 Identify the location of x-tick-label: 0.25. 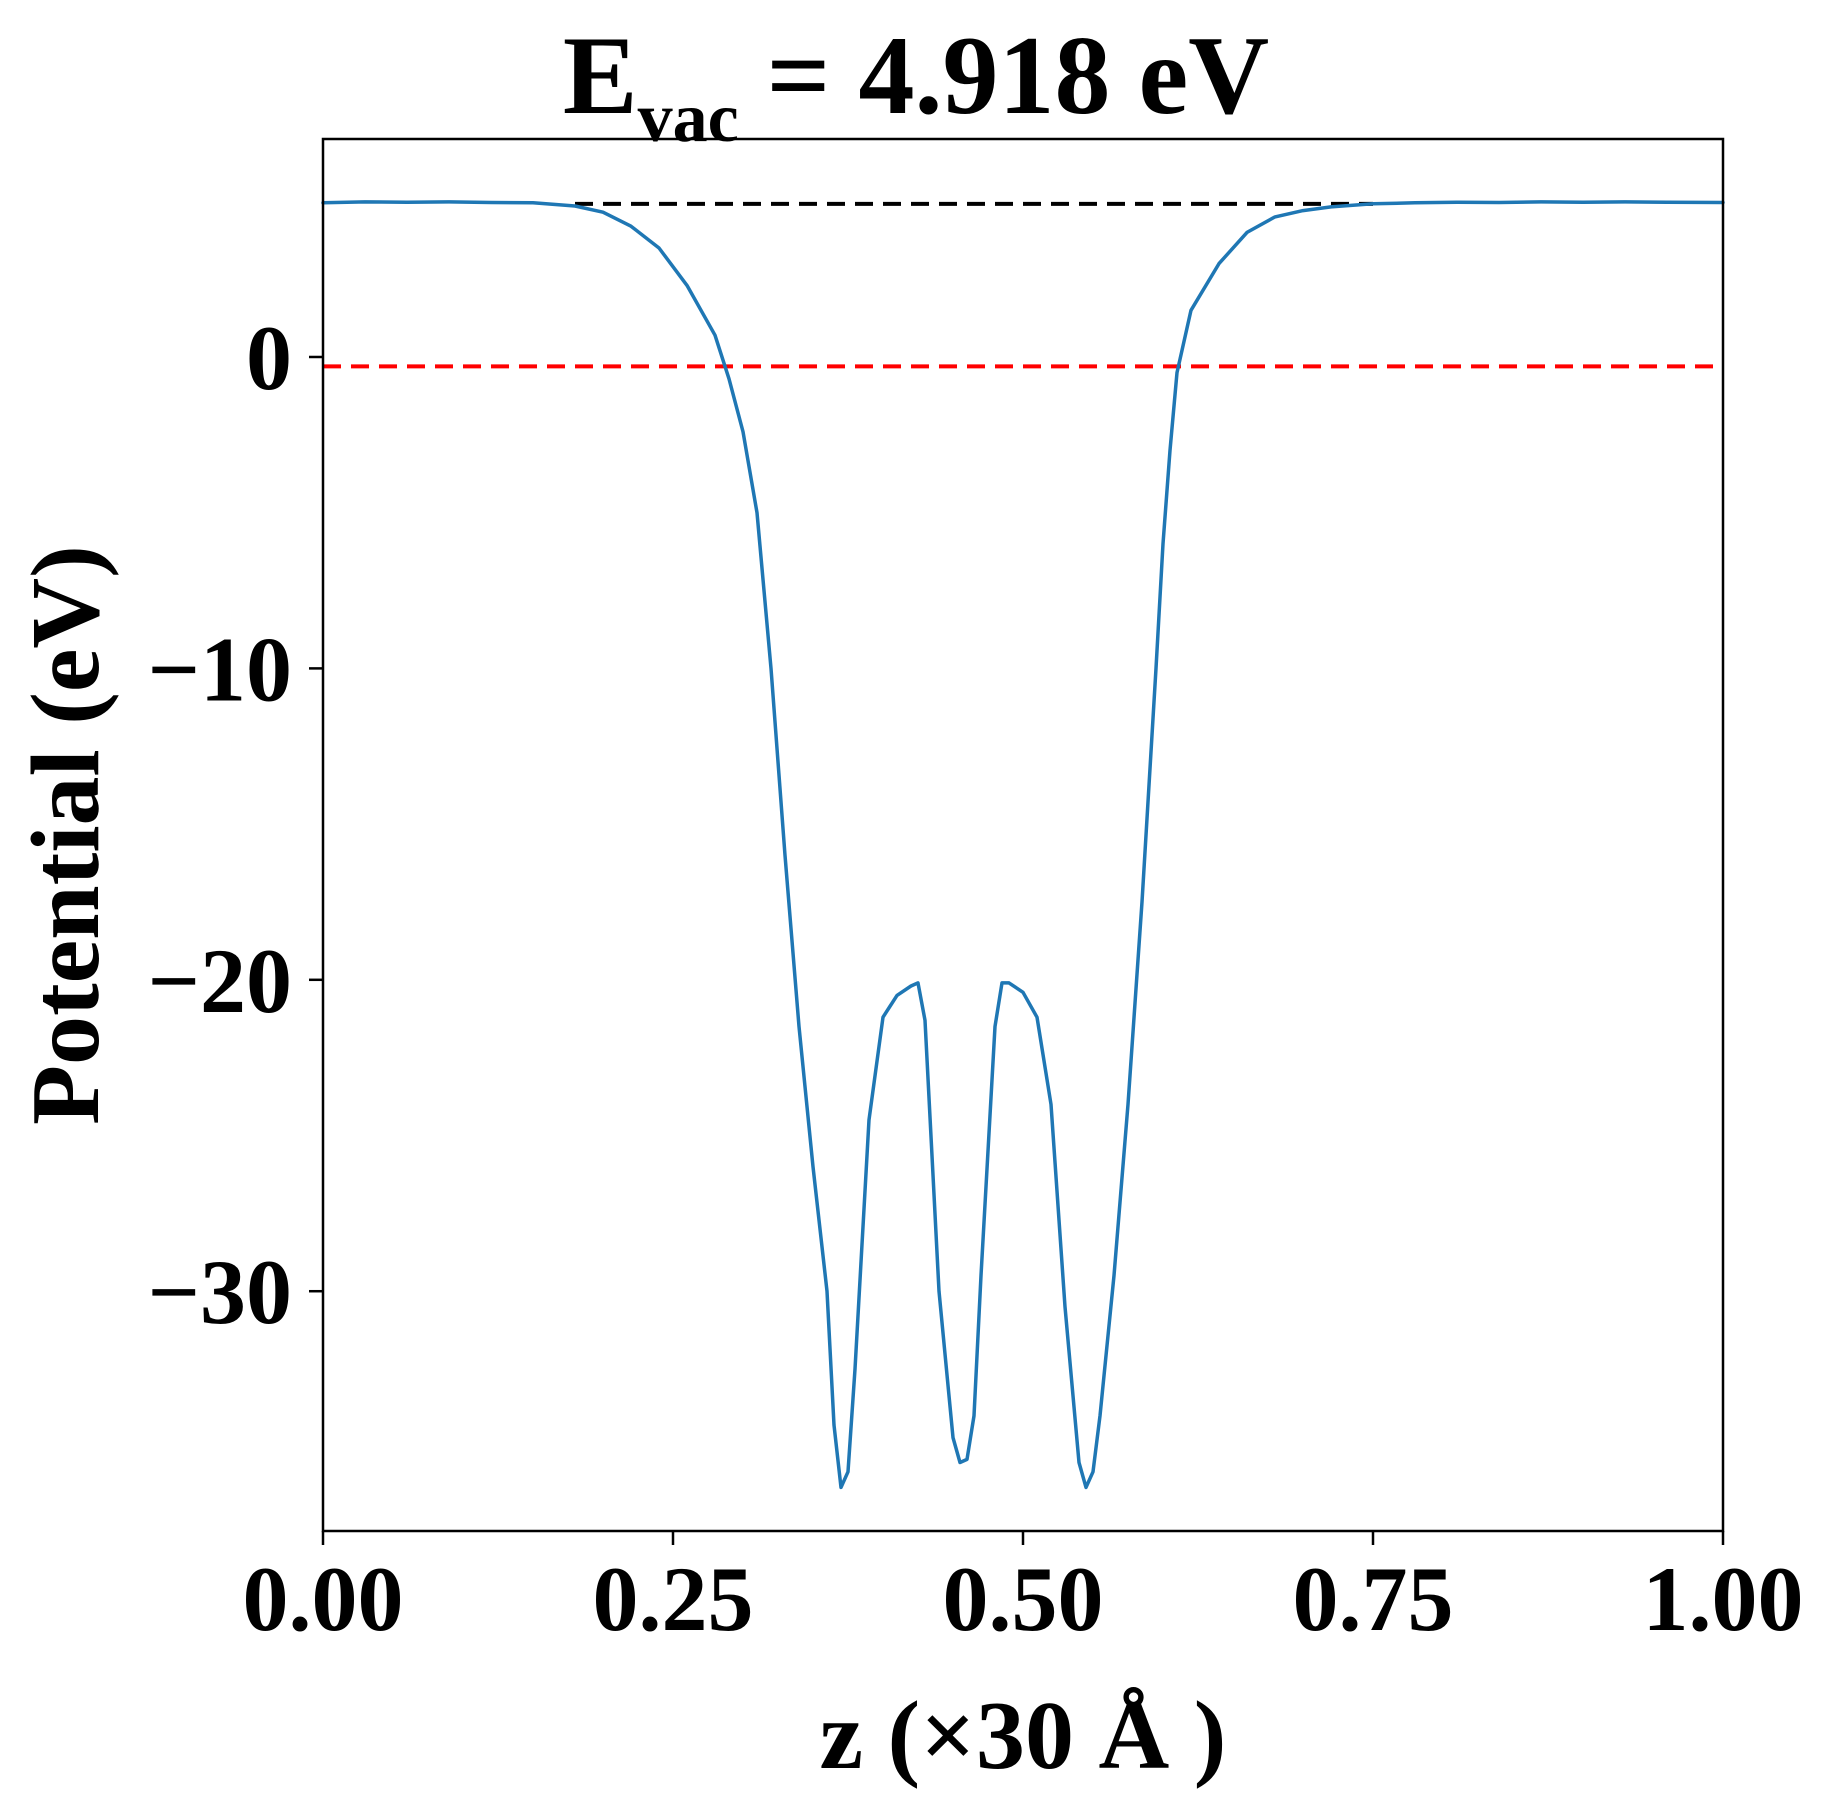
(673, 1599).